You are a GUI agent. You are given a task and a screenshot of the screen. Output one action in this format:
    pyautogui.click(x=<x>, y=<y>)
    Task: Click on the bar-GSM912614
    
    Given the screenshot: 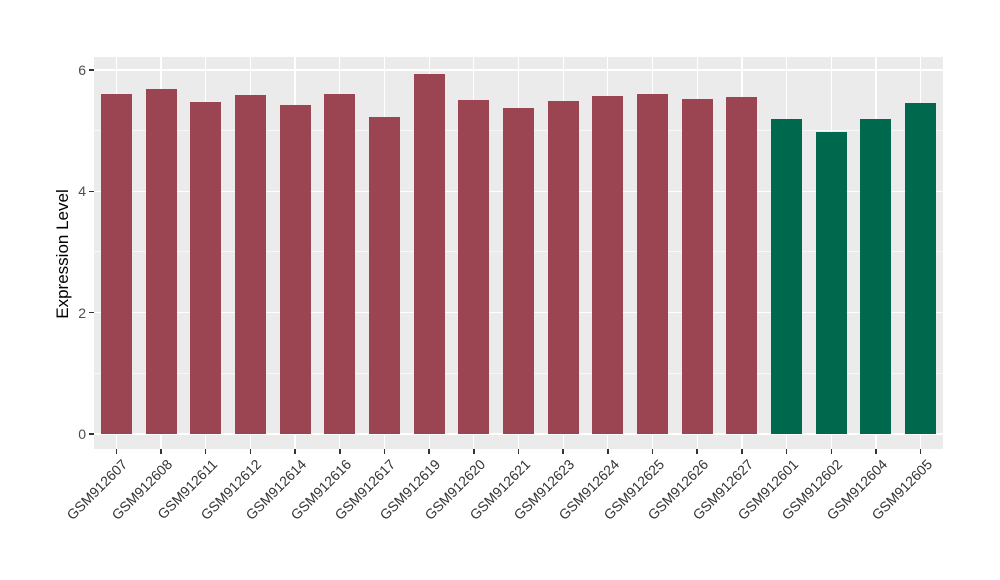 What is the action you would take?
    pyautogui.click(x=295, y=269)
    